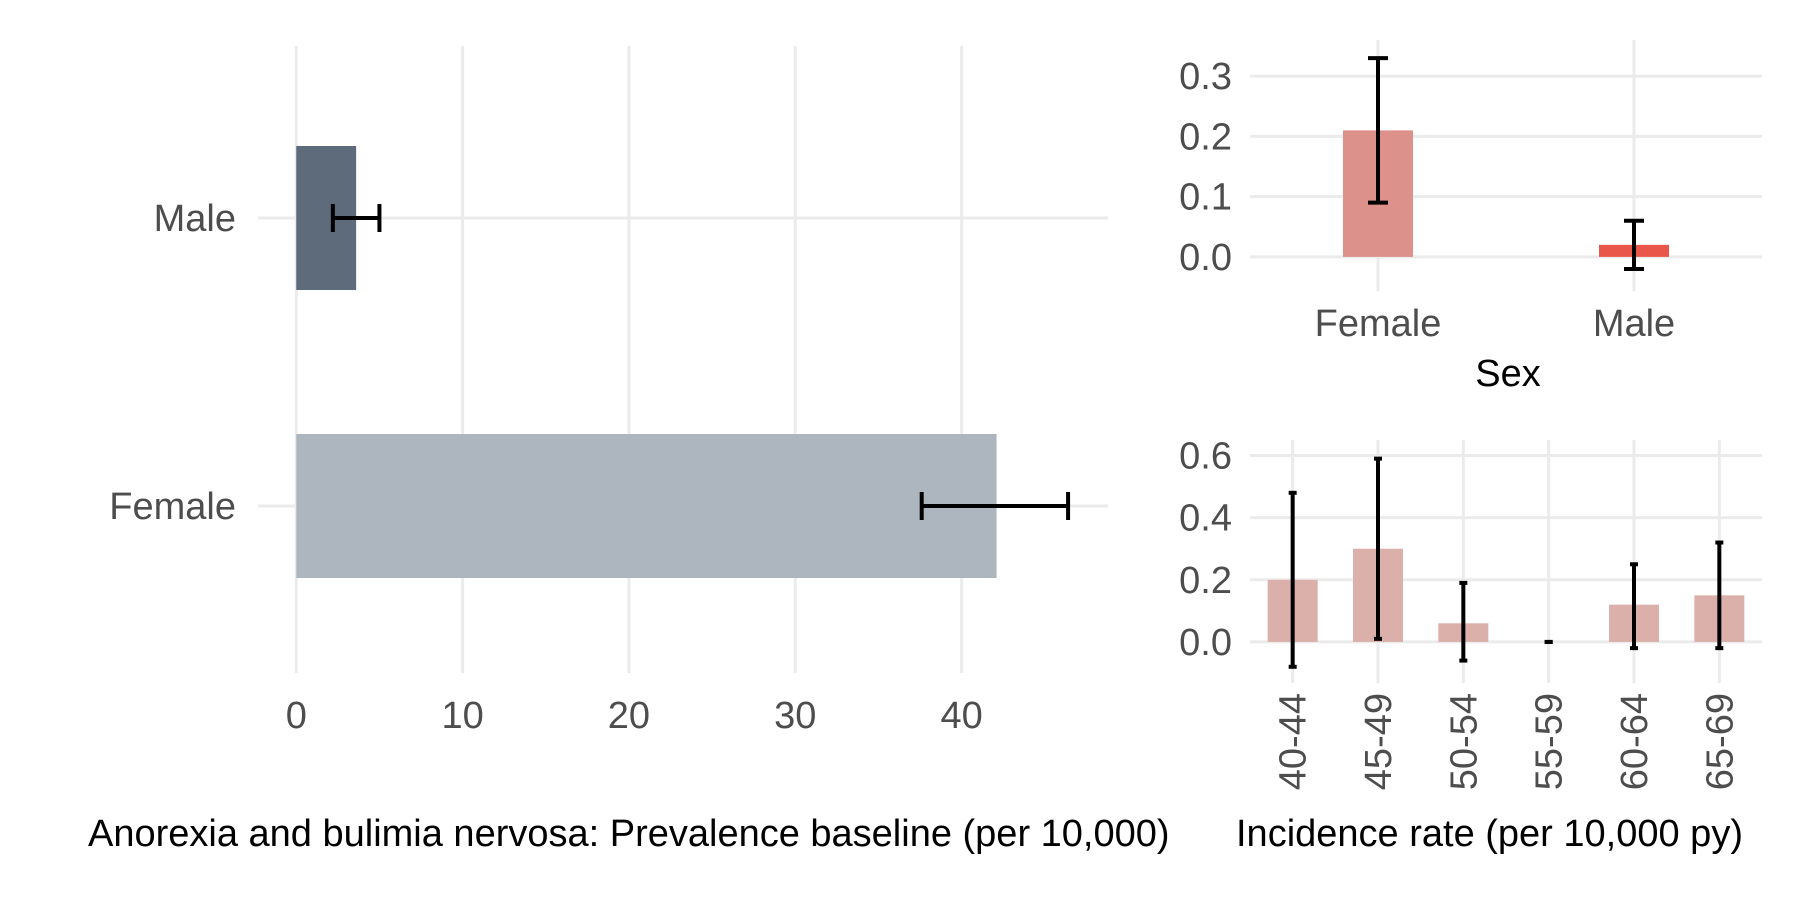 Image resolution: width=1800 pixels, height=900 pixels. Describe the element at coordinates (1635, 741) in the screenshot. I see `age-x-tick-label: 60-64` at that location.